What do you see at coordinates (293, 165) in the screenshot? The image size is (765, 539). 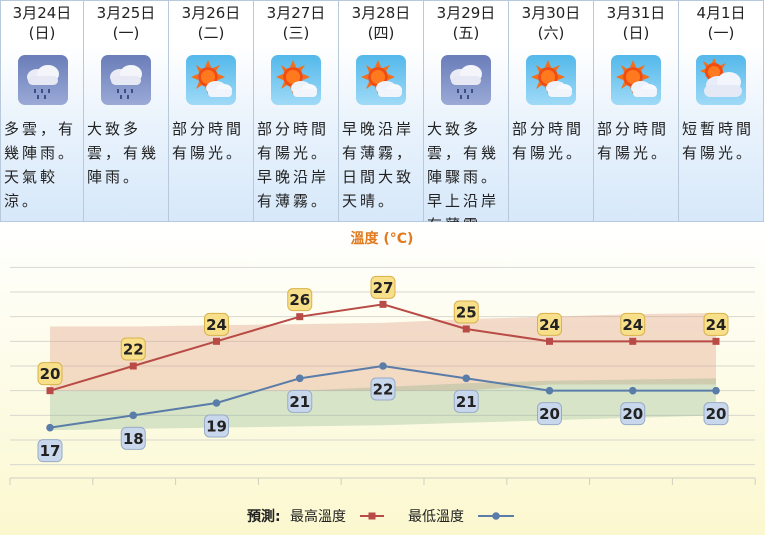 I see `forecast-description: 部分時間有陽光。早晚沿岸有薄霧。` at bounding box center [293, 165].